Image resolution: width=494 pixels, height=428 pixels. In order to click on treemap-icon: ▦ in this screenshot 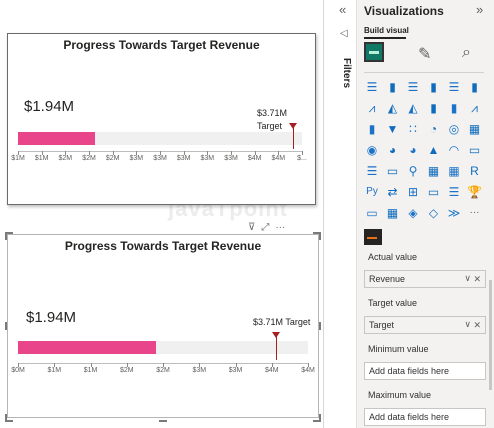, I will do `click(474, 129)`.